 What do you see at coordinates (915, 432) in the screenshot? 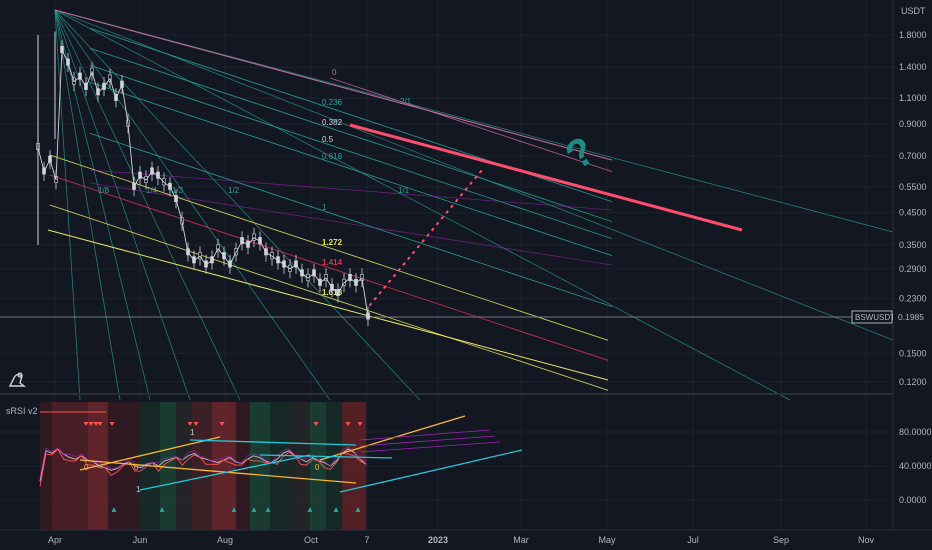
I see `rsi-tick-label: 80.0000` at bounding box center [915, 432].